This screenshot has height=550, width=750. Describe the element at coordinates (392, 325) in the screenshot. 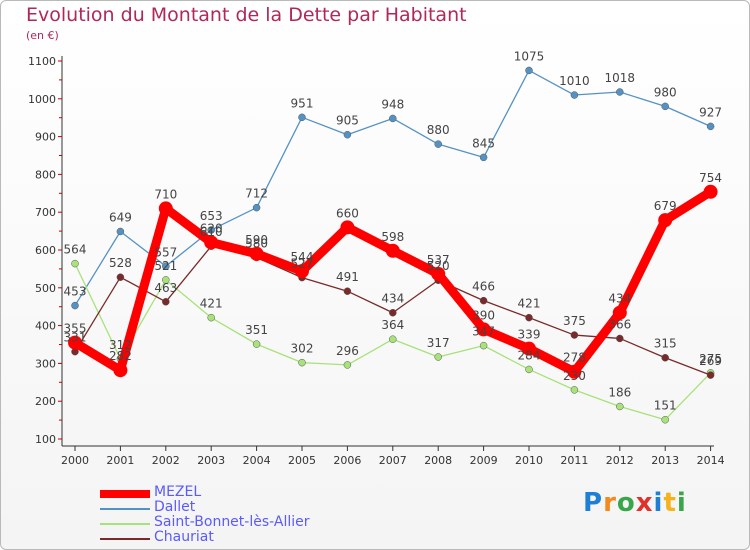

I see `data-label-saint-bonnet-l-s-allier: 364` at that location.